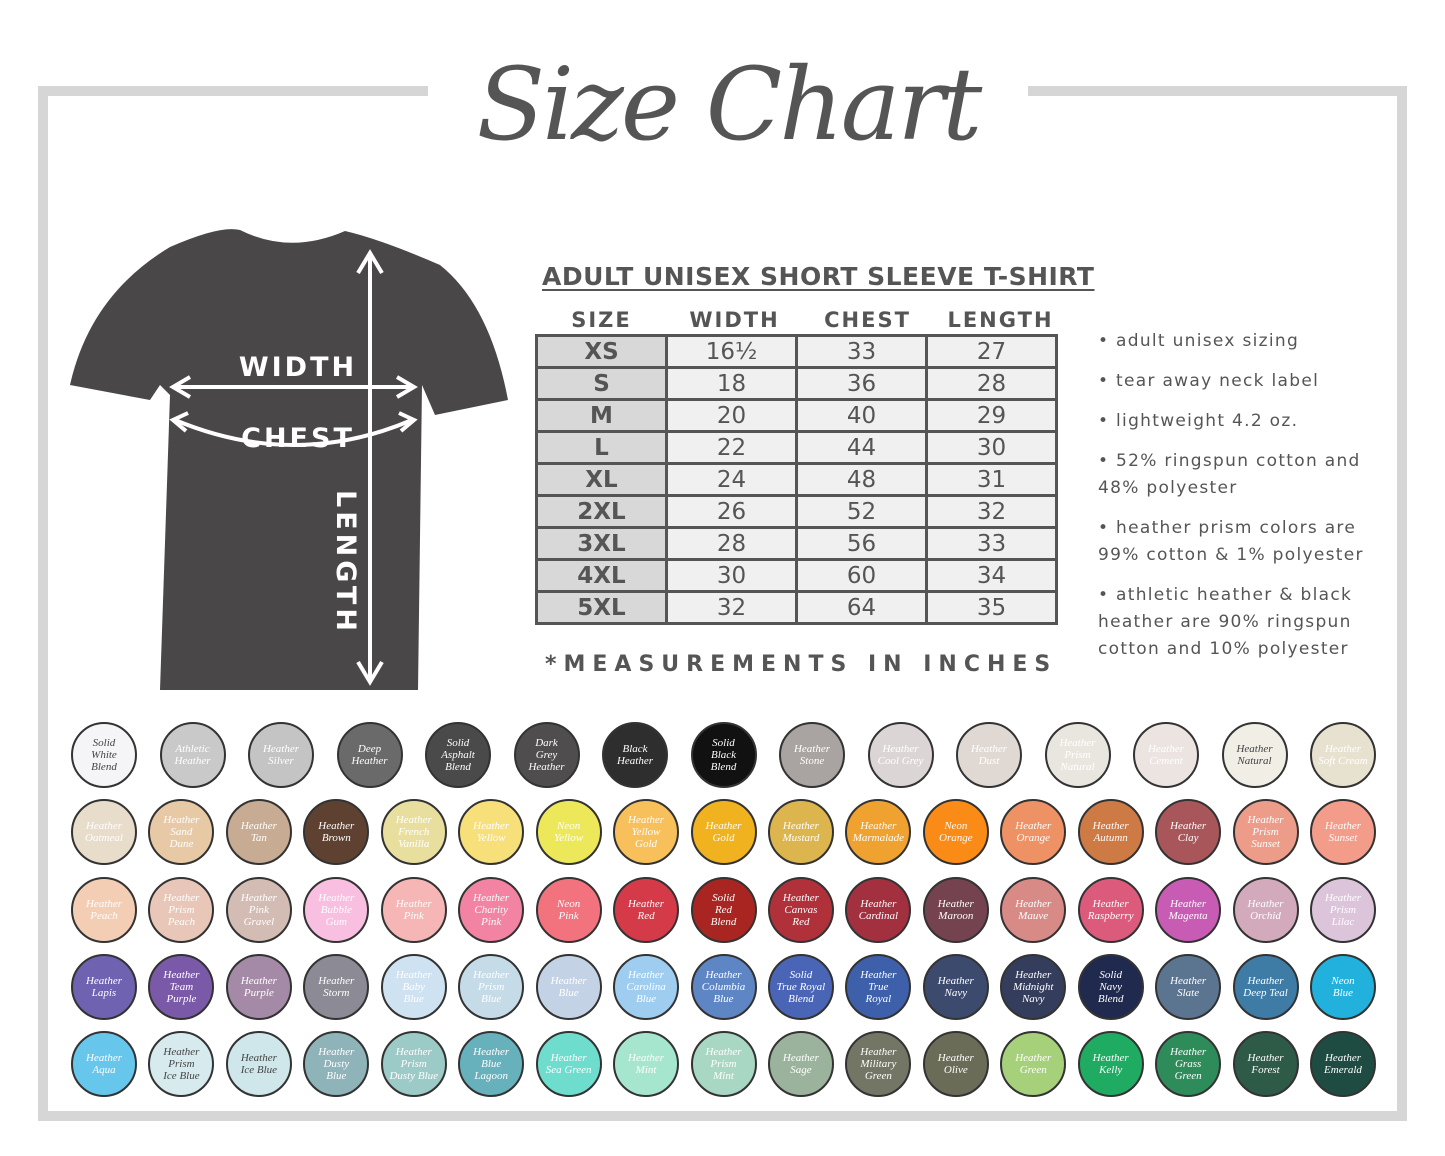 Image resolution: width=1445 pixels, height=1156 pixels. I want to click on table-row: 5XL 32 64 35, so click(796, 607).